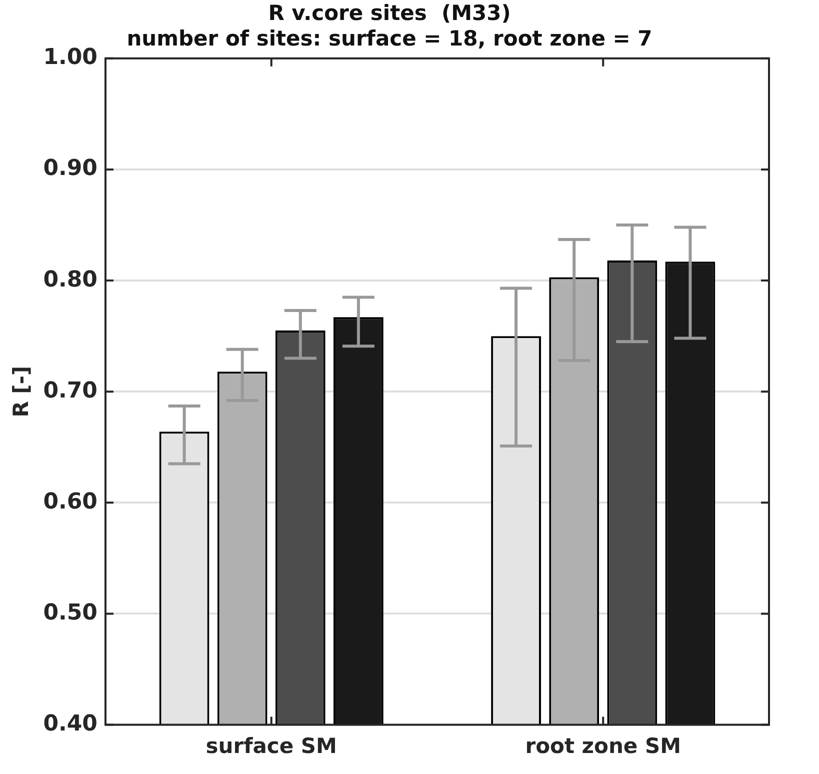 This screenshot has height=774, width=819. I want to click on y-tick-label: 1.00, so click(70, 57).